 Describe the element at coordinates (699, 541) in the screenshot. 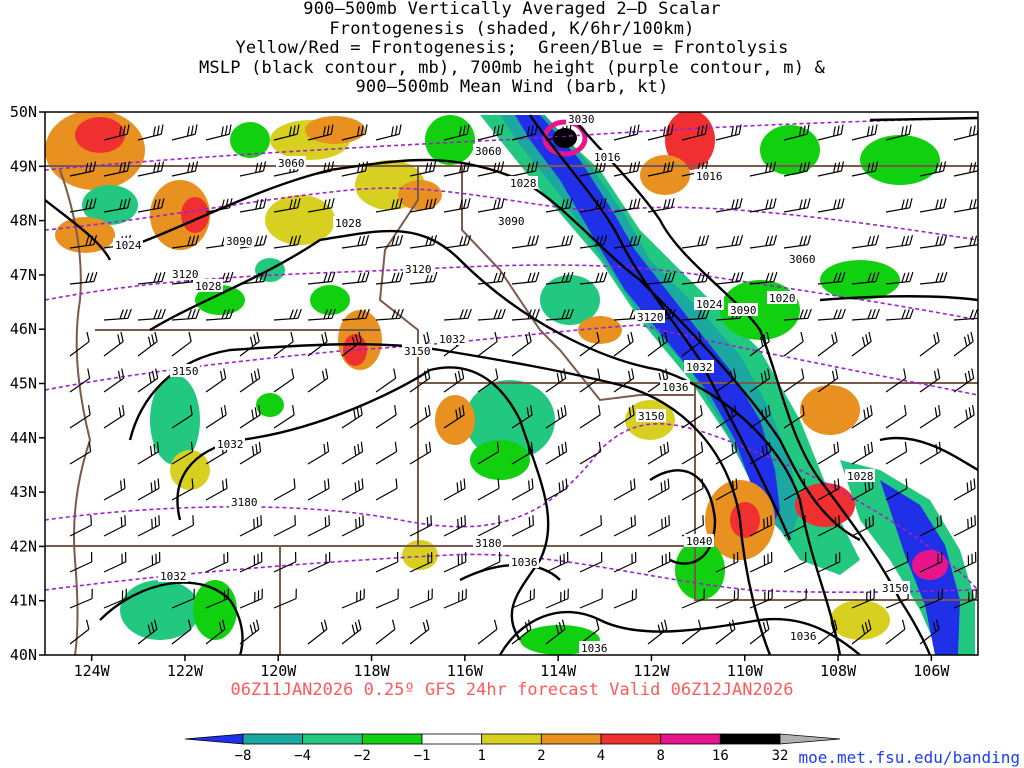

I see `mslp-label: 1040` at that location.